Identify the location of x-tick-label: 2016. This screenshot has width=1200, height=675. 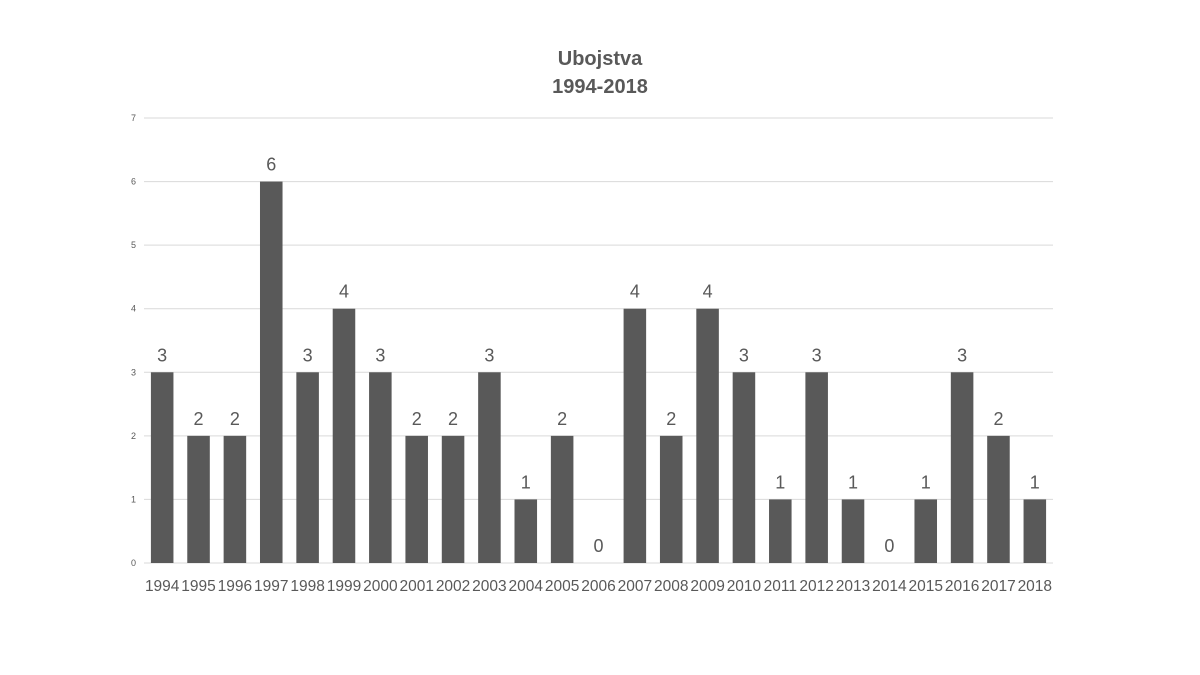
(962, 586).